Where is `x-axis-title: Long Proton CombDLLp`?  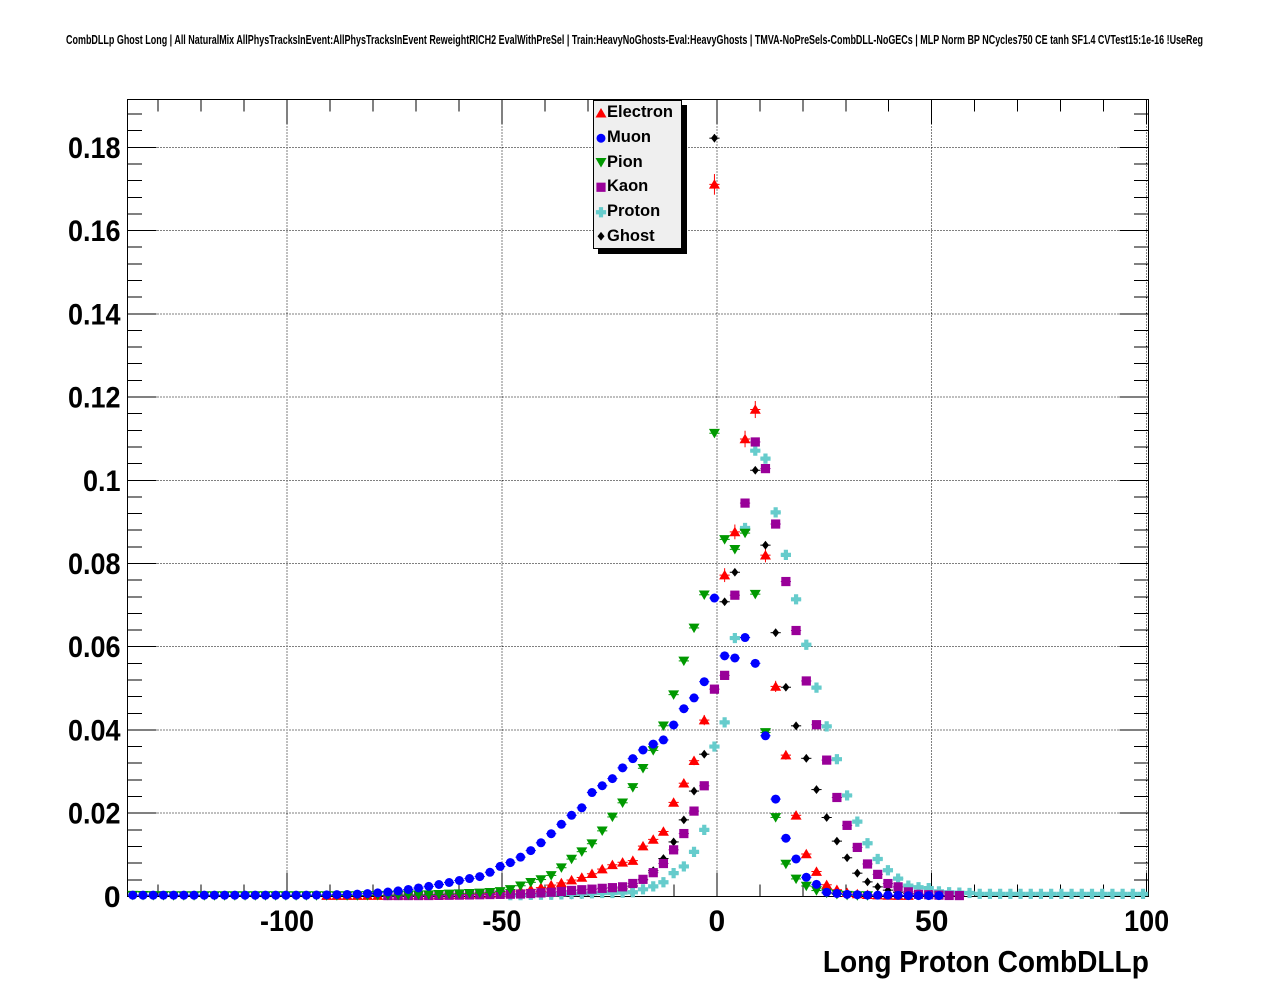
x-axis-title: Long Proton CombDLLp is located at coordinates (986, 961).